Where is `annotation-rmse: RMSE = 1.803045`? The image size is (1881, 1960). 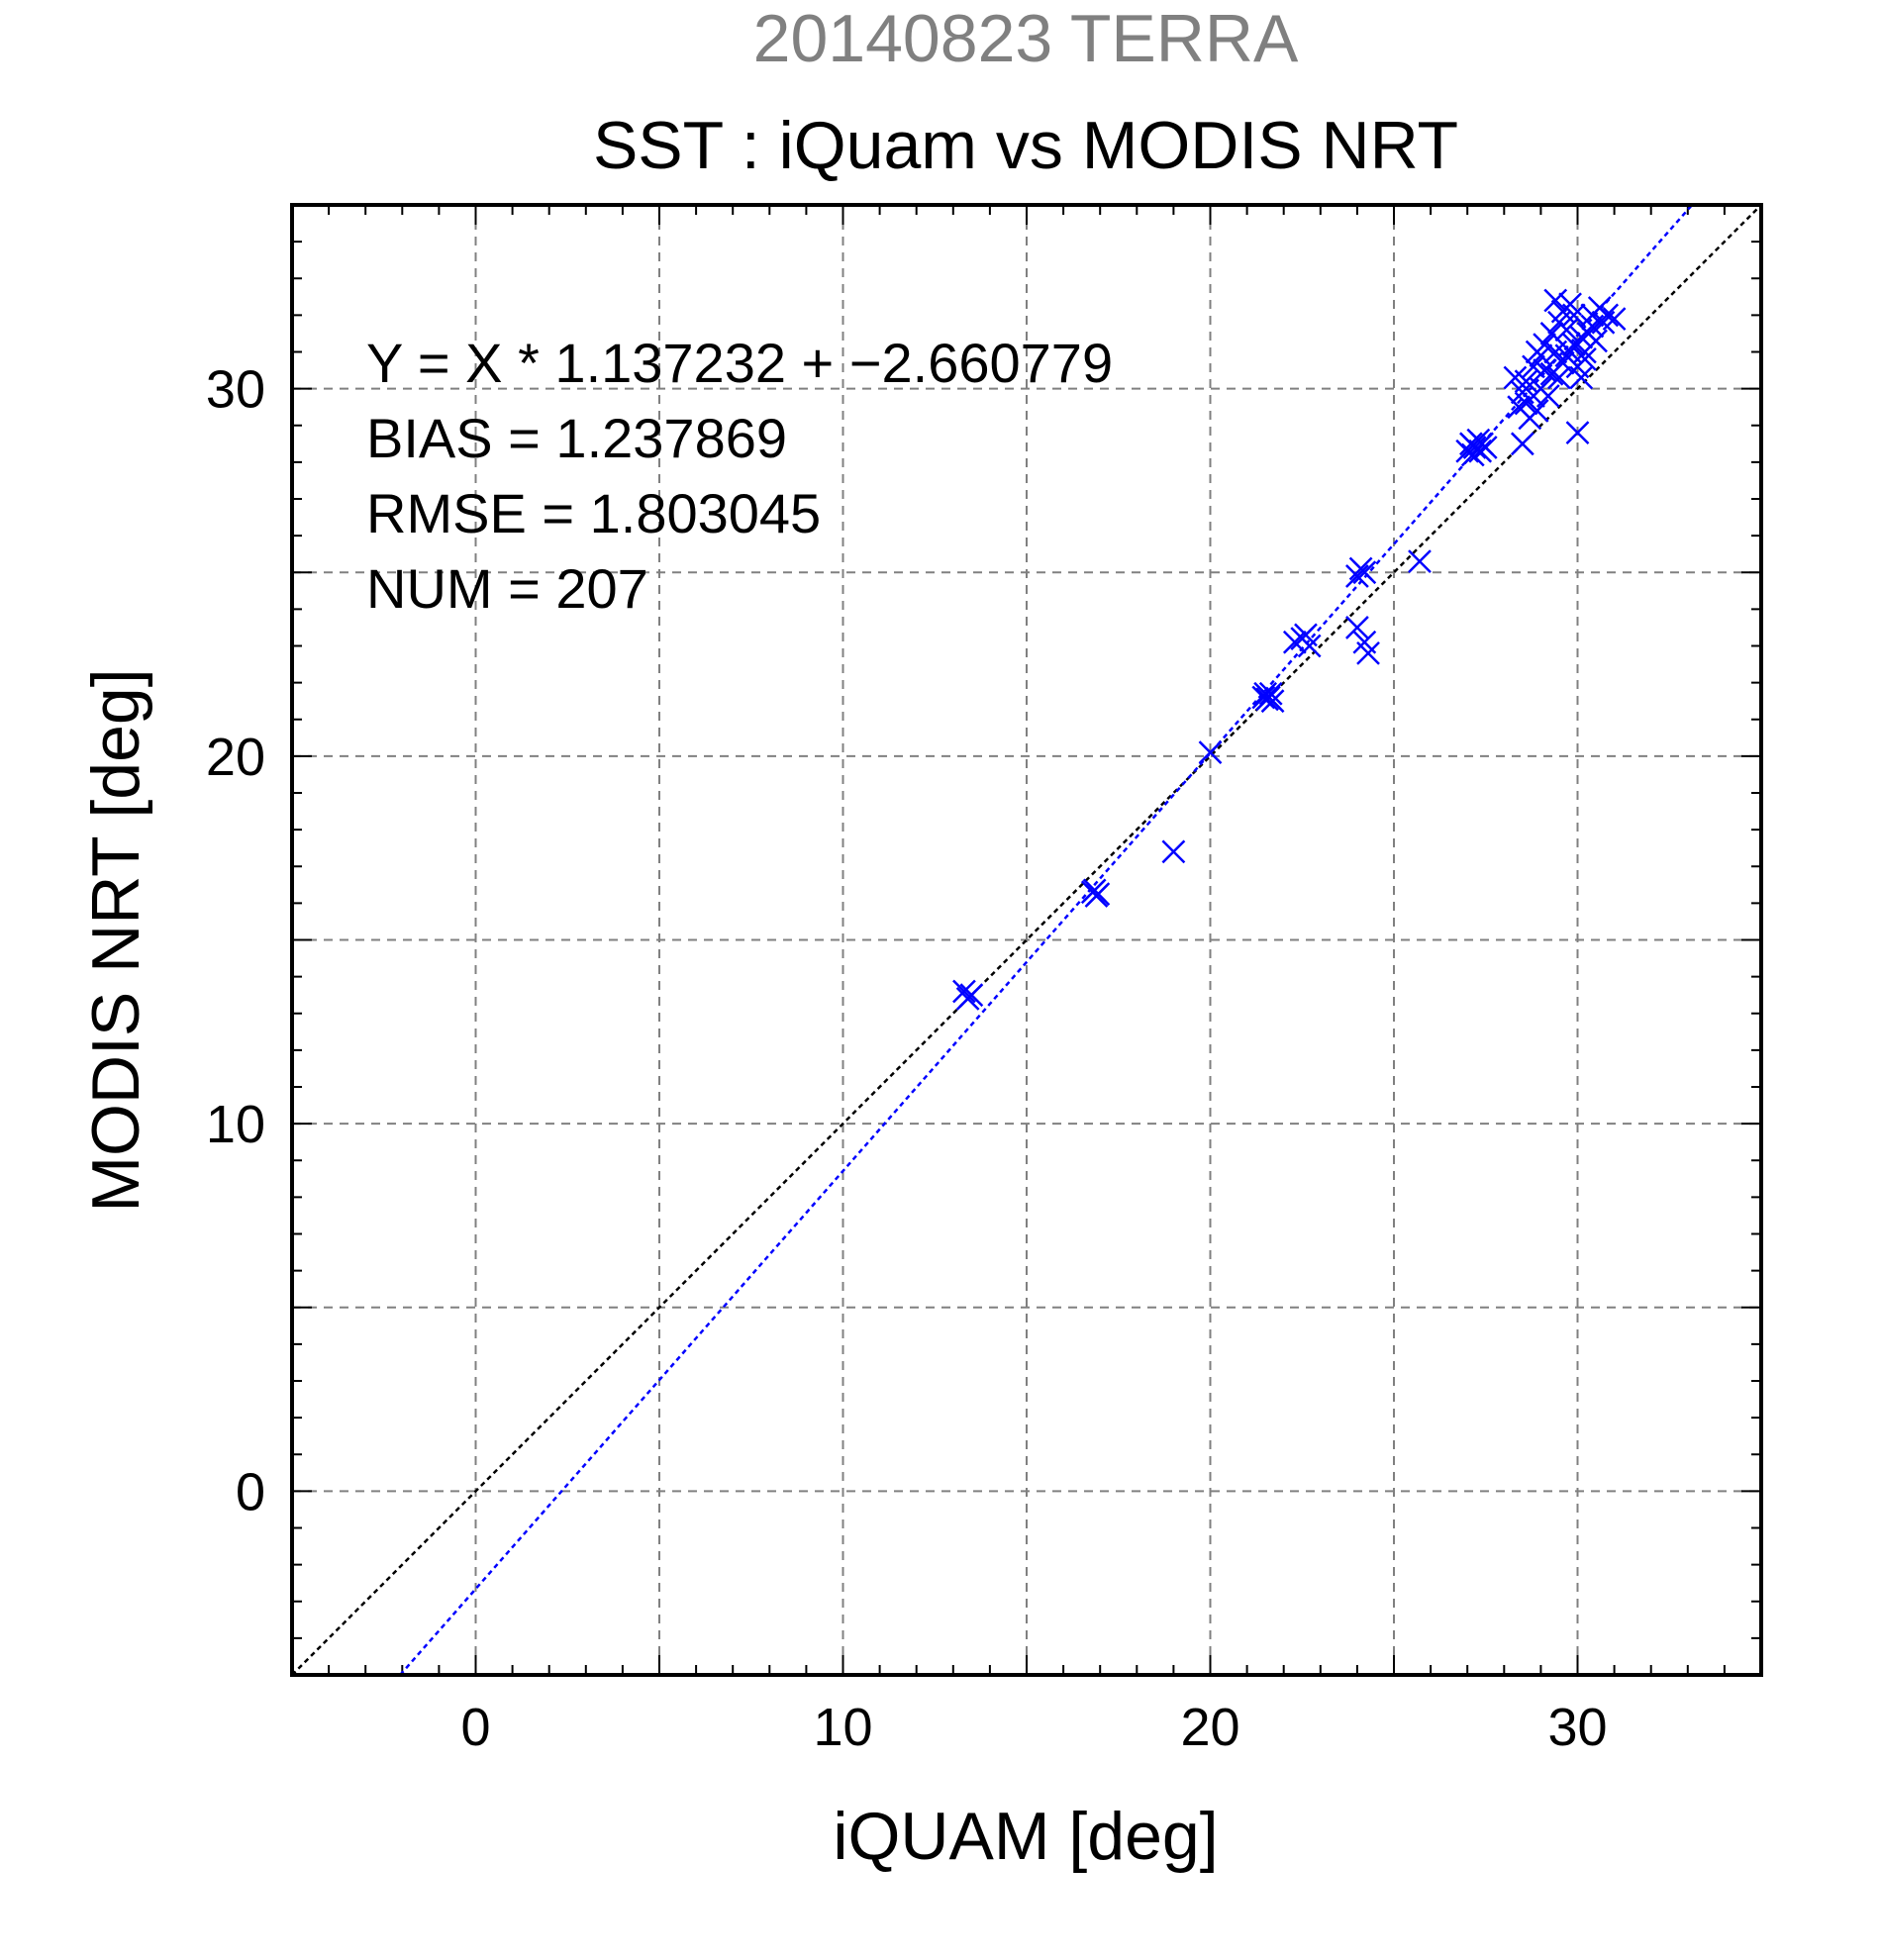 annotation-rmse: RMSE = 1.803045 is located at coordinates (593, 513).